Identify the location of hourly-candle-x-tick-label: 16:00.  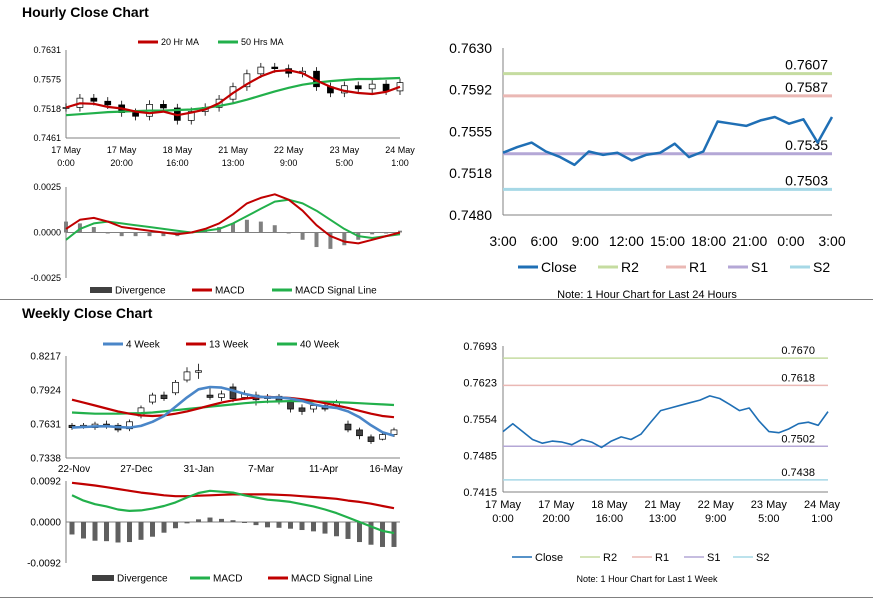
(177, 163).